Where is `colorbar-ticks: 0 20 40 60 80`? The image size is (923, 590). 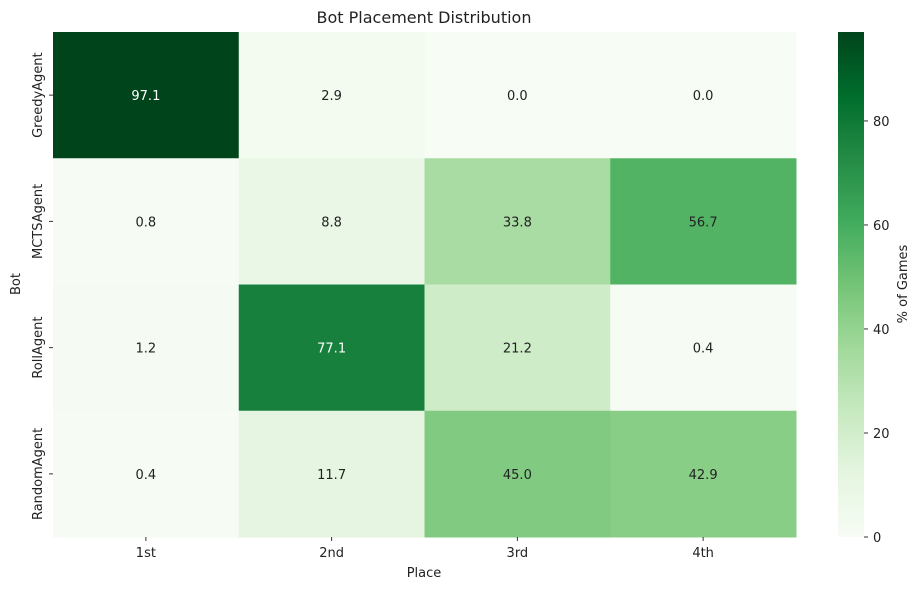 colorbar-ticks: 0 20 40 60 80 is located at coordinates (877, 330).